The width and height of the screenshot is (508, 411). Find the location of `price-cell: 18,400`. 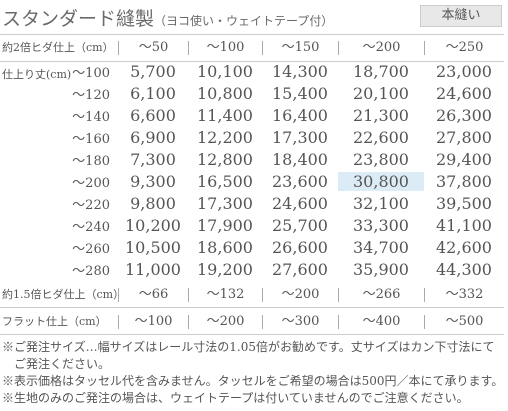

price-cell: 18,400 is located at coordinates (300, 159).